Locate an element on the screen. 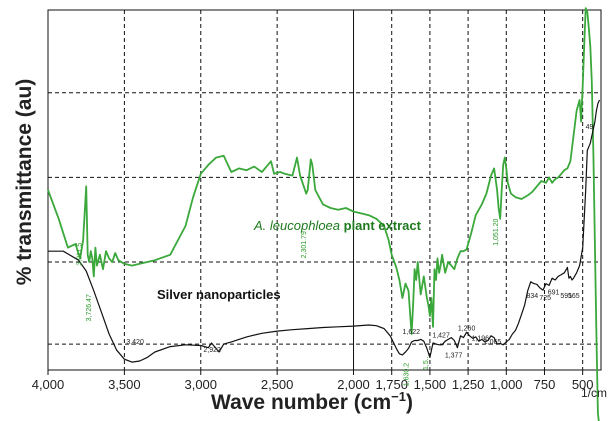  x-axis-label: Wave number (cm−1) is located at coordinates (312, 401).